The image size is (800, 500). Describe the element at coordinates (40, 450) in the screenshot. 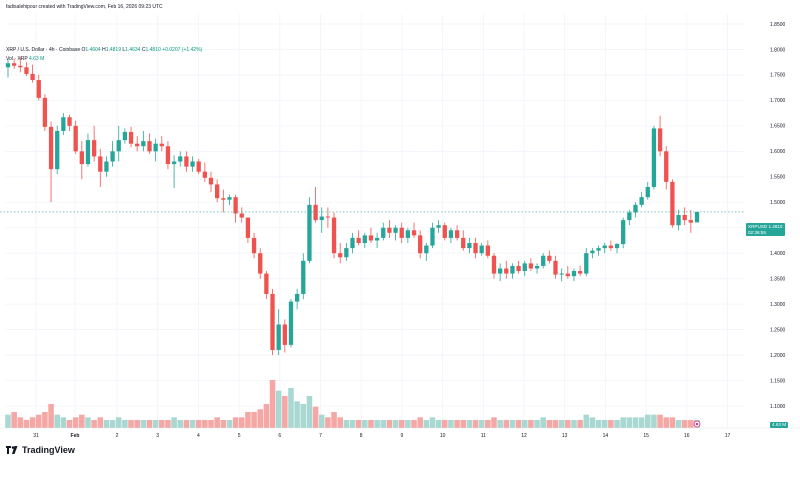

I see `tradingview-logo: TradingView` at that location.